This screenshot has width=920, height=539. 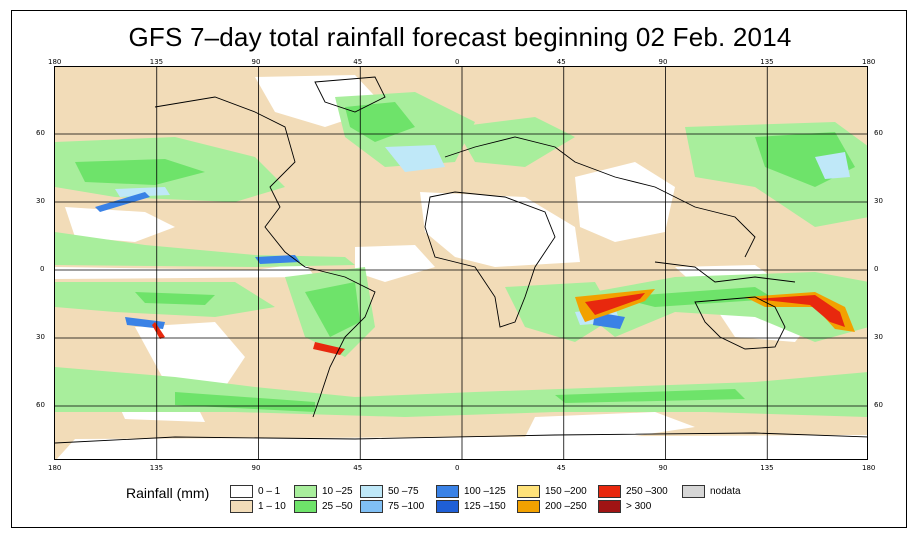 I want to click on legend-item-label: nodata, so click(x=725, y=491).